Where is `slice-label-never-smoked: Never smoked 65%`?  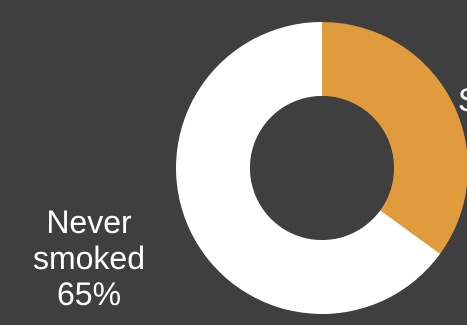 slice-label-never-smoked: Never smoked 65% is located at coordinates (89, 258).